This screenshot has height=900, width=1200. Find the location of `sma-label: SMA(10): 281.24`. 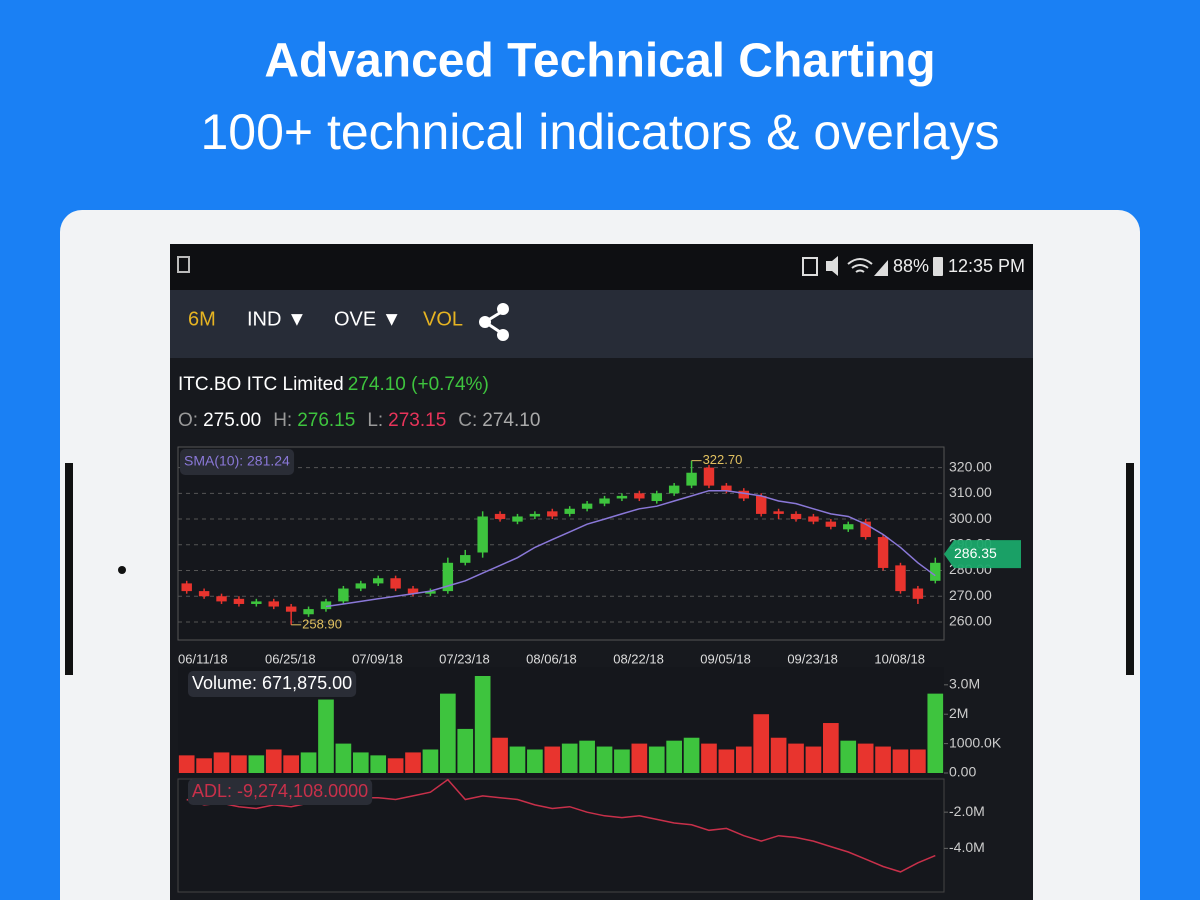

sma-label: SMA(10): 281.24 is located at coordinates (237, 461).